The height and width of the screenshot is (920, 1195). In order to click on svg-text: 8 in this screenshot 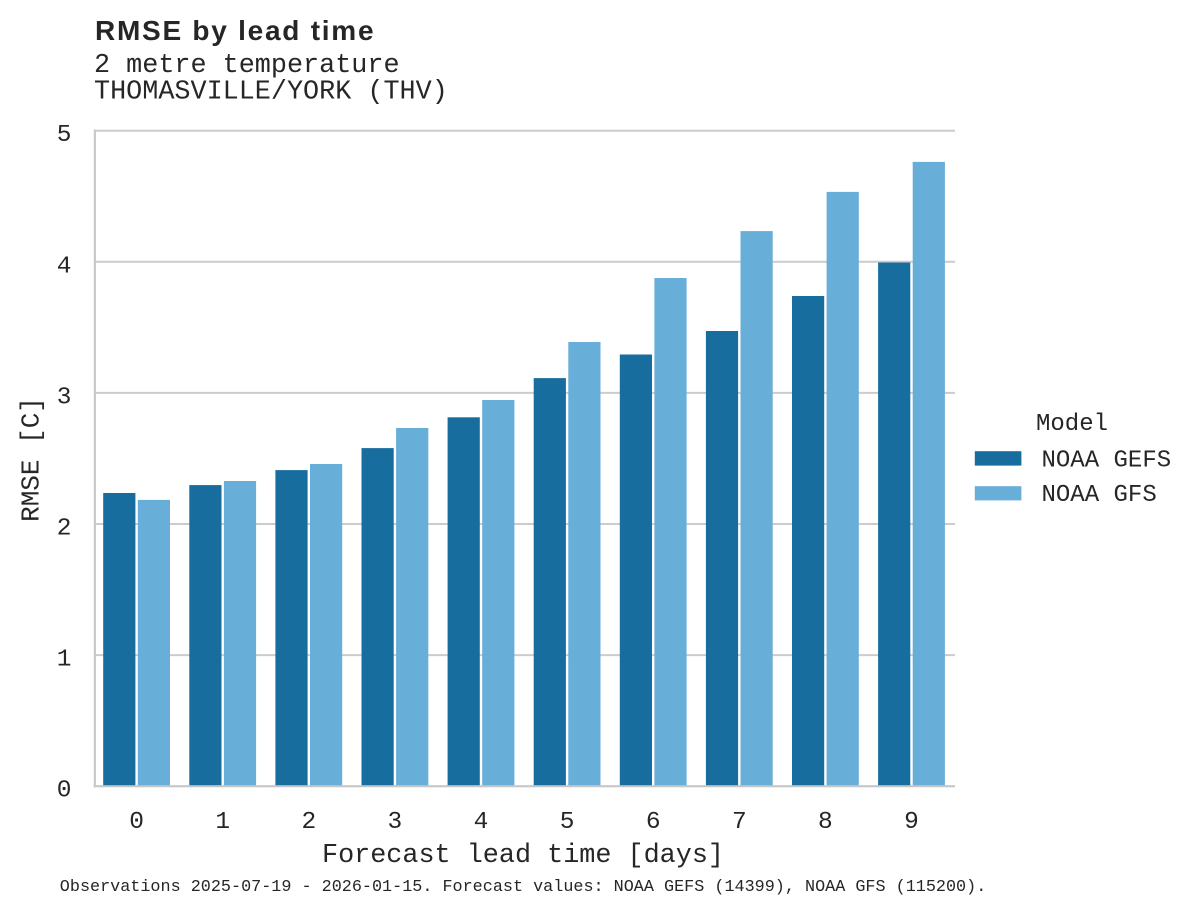, I will do `click(825, 822)`.